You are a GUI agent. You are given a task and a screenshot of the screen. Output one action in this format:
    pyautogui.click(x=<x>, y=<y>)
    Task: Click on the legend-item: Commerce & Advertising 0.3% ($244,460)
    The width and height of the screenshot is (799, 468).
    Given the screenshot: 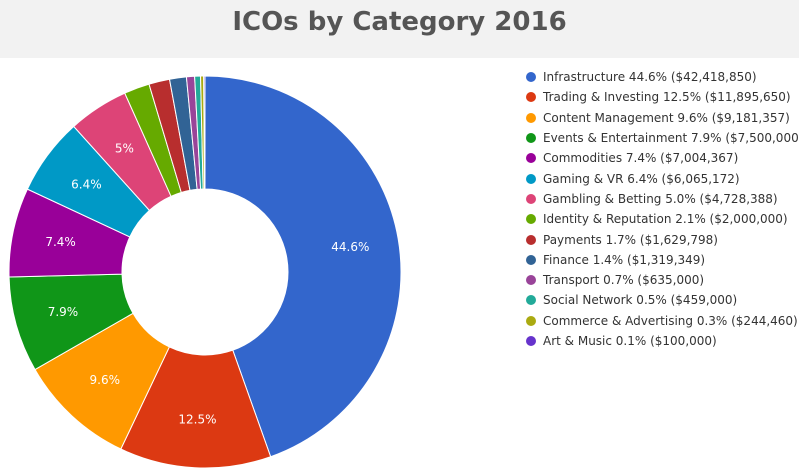 What is the action you would take?
    pyautogui.click(x=662, y=321)
    